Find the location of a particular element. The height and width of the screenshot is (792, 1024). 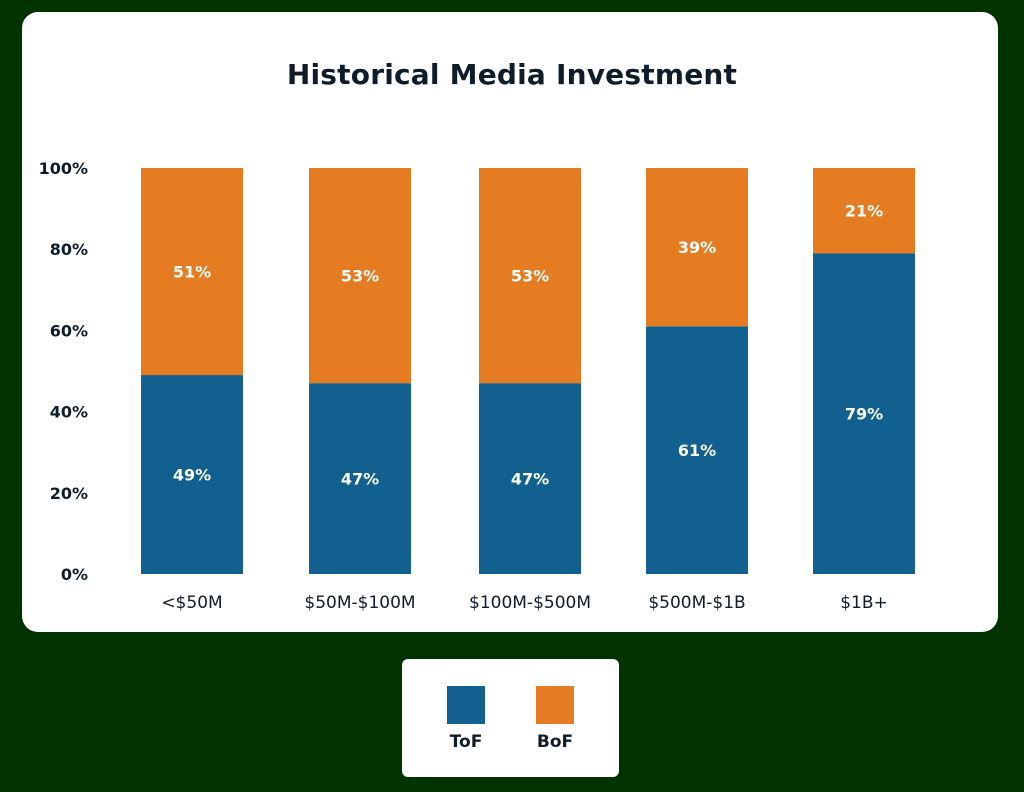

legend-label-bof: BoF is located at coordinates (555, 742).